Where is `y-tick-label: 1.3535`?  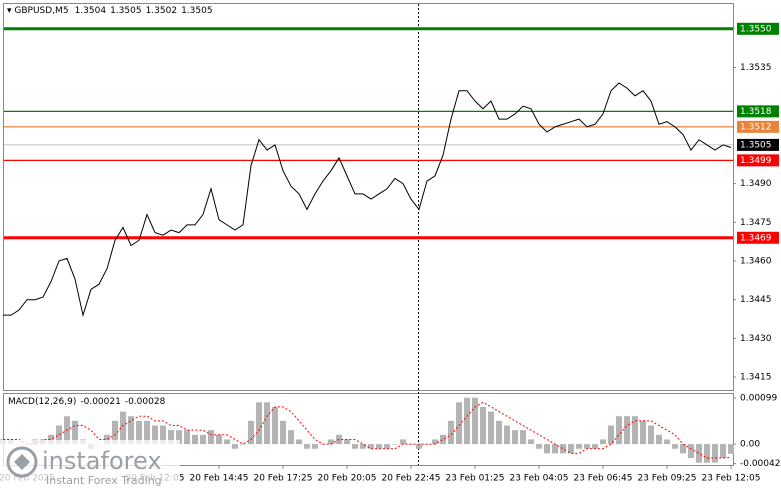 y-tick-label: 1.3535 is located at coordinates (756, 68).